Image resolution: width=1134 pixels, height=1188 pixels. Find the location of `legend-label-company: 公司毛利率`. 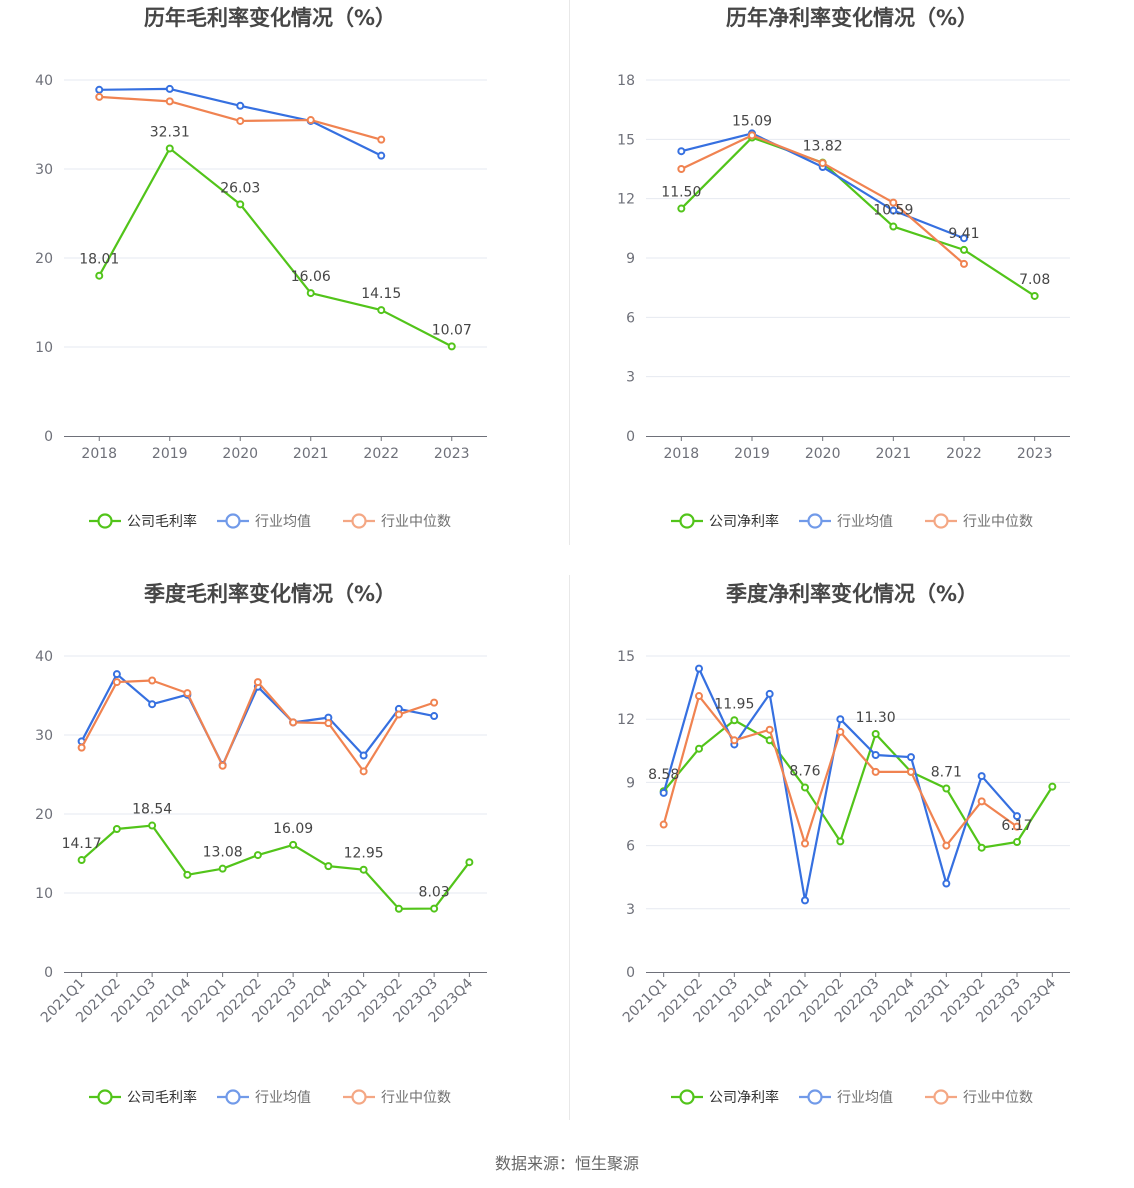

legend-label-company: 公司毛利率 is located at coordinates (162, 521).